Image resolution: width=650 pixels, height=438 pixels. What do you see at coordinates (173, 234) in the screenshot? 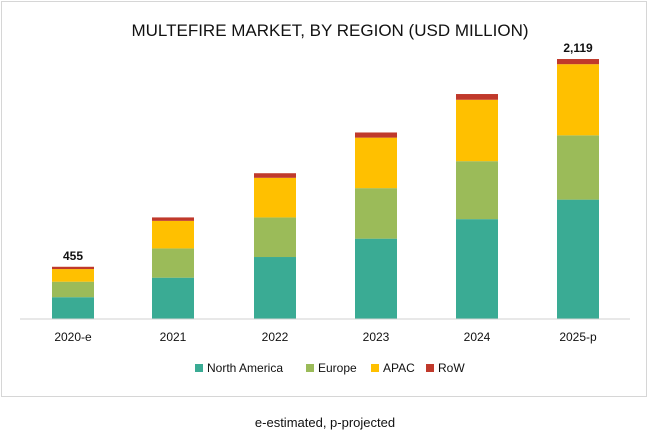
I see `bar-apac-2021` at bounding box center [173, 234].